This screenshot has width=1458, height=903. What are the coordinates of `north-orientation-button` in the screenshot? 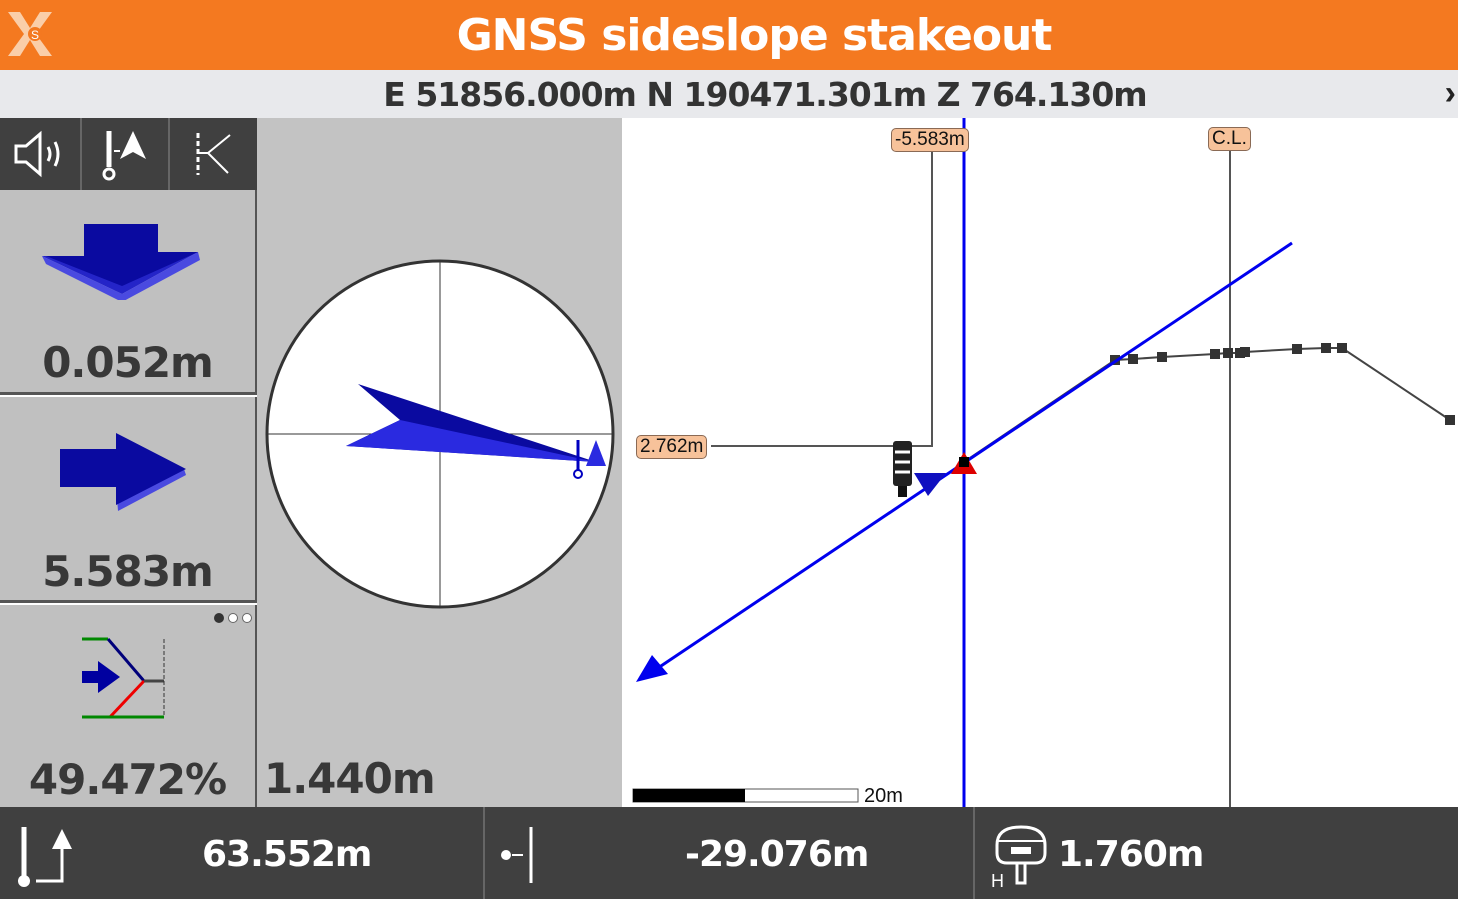 It's located at (126, 154).